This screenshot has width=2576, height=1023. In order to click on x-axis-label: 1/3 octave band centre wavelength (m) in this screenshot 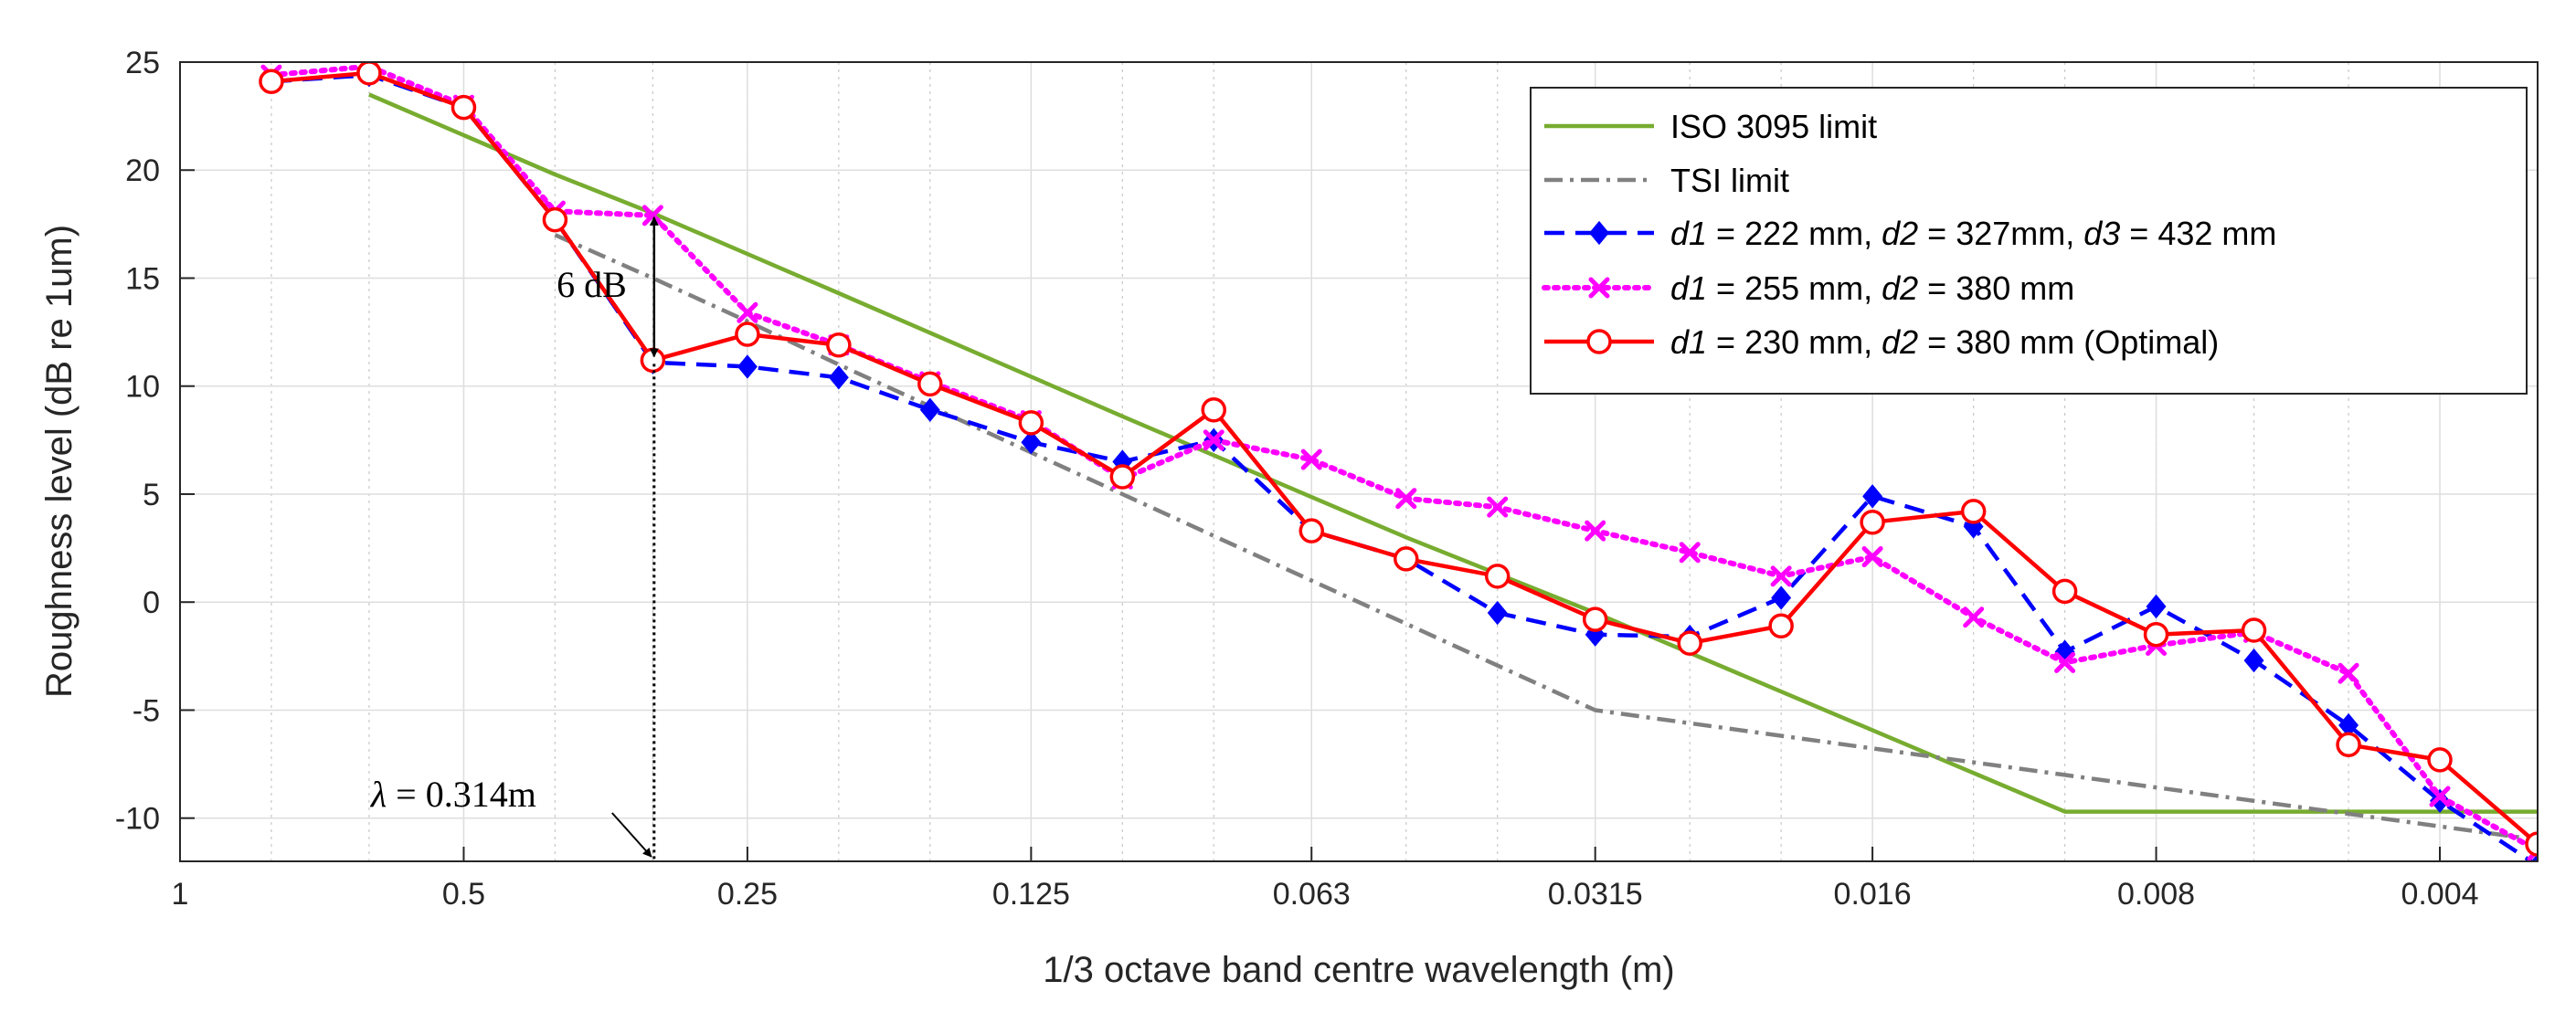, I will do `click(1359, 970)`.